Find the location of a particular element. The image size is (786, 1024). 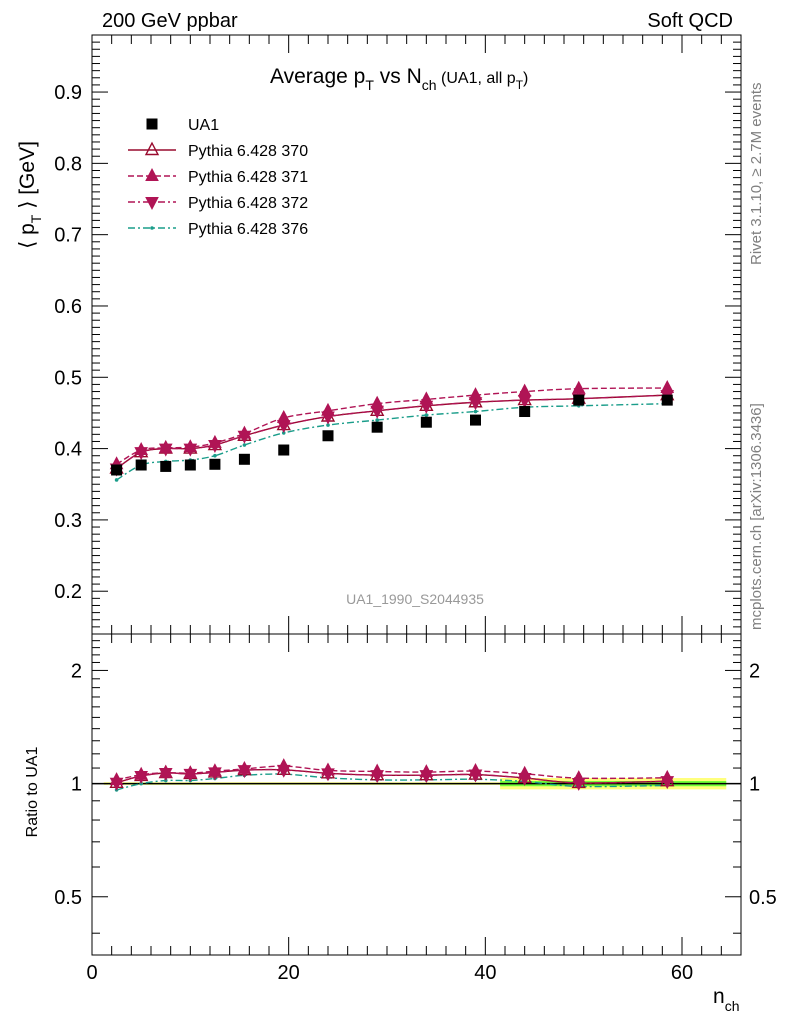

title-paren-sub: T is located at coordinates (520, 85).